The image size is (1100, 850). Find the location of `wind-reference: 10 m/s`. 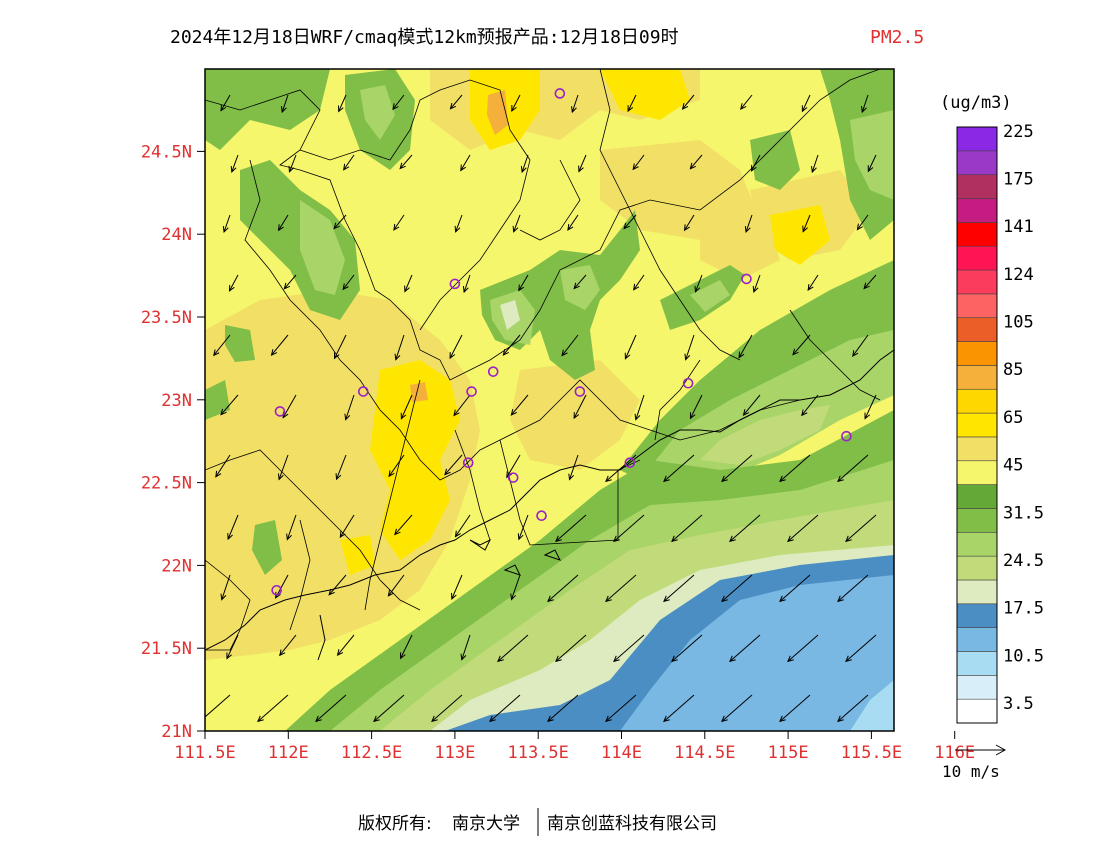

wind-reference: 10 m/s is located at coordinates (974, 762).